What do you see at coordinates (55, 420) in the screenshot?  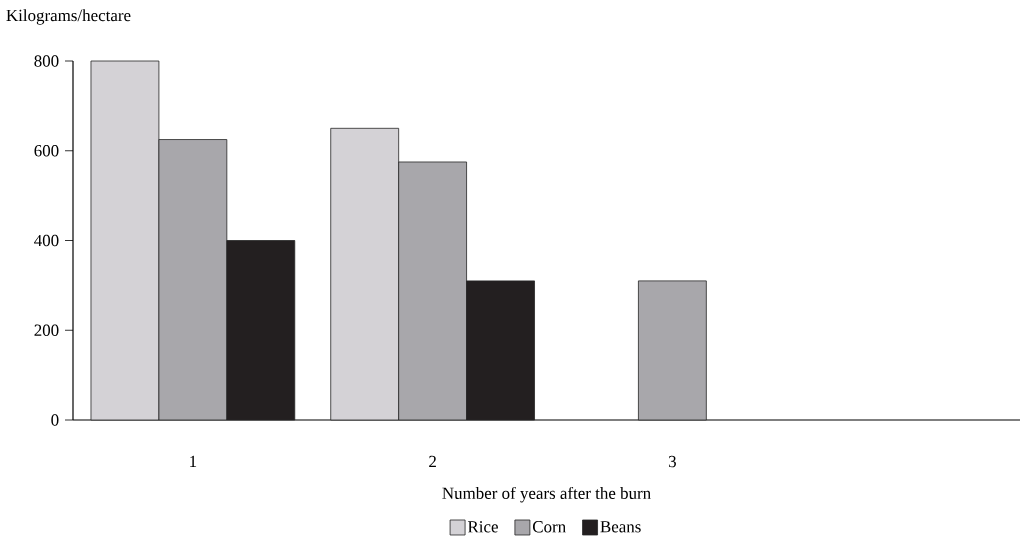 I see `y-tick-label: 0` at bounding box center [55, 420].